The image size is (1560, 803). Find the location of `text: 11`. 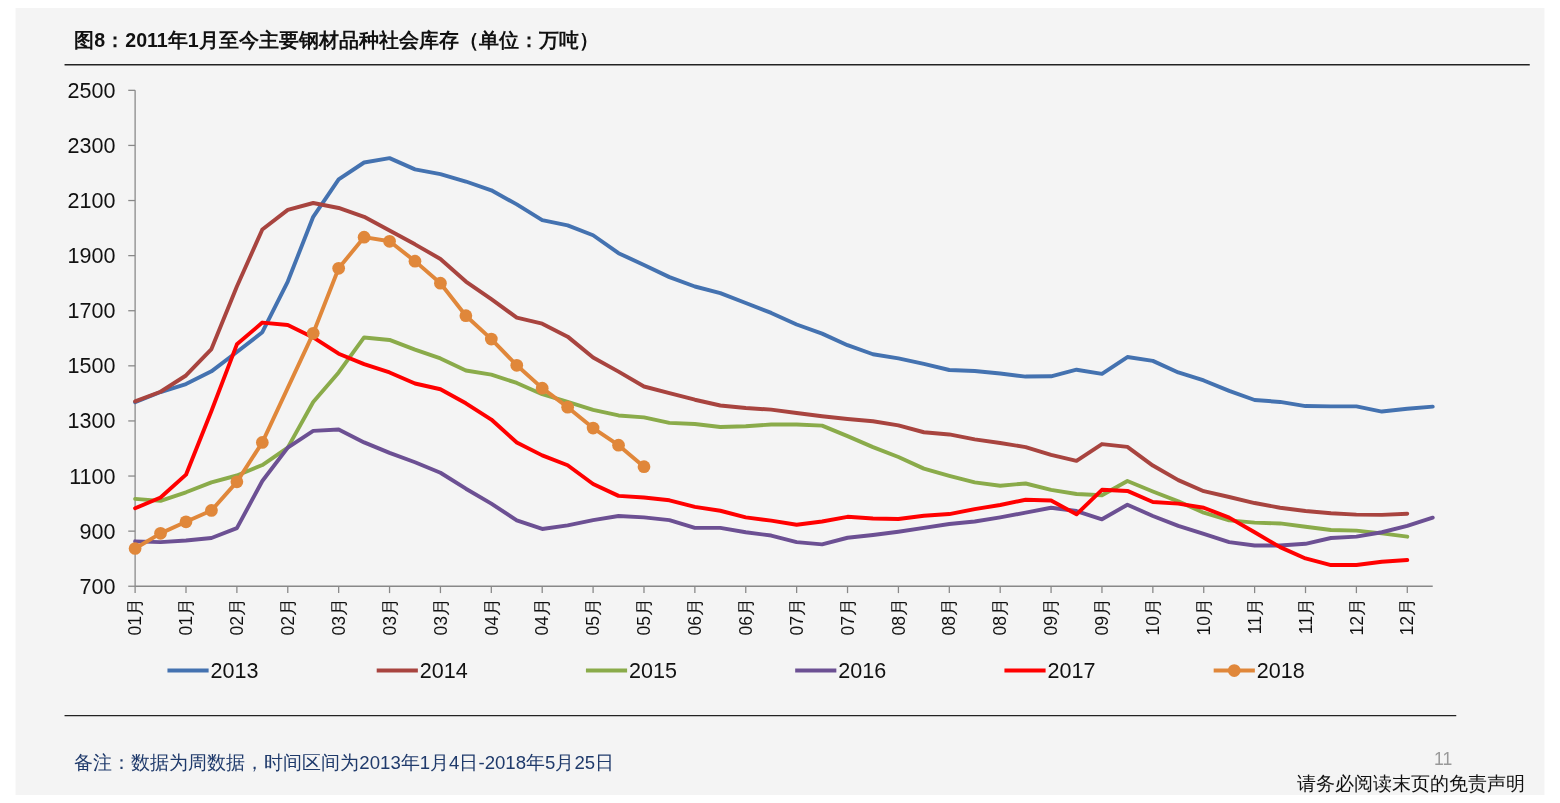

text: 11 is located at coordinates (1443, 758).